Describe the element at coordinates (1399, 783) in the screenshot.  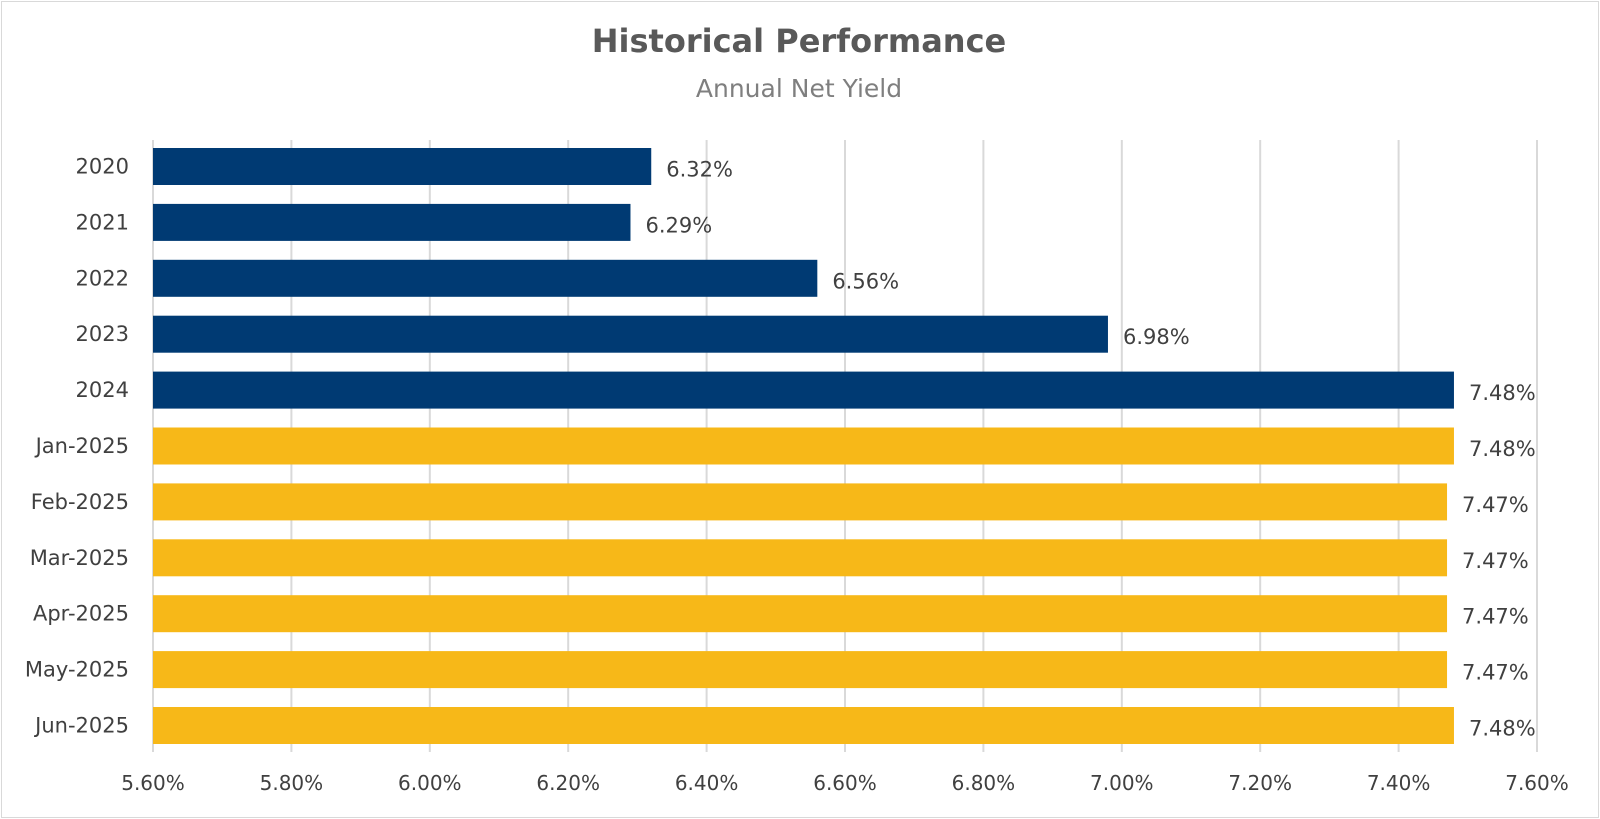
I see `x-tick-label: 7.40%` at that location.